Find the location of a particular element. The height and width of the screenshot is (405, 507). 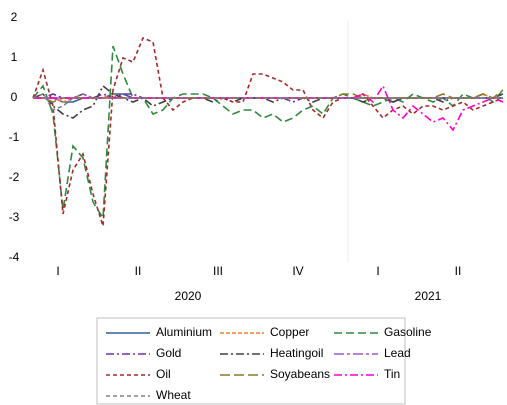

legend-label: Aluminium is located at coordinates (184, 332).